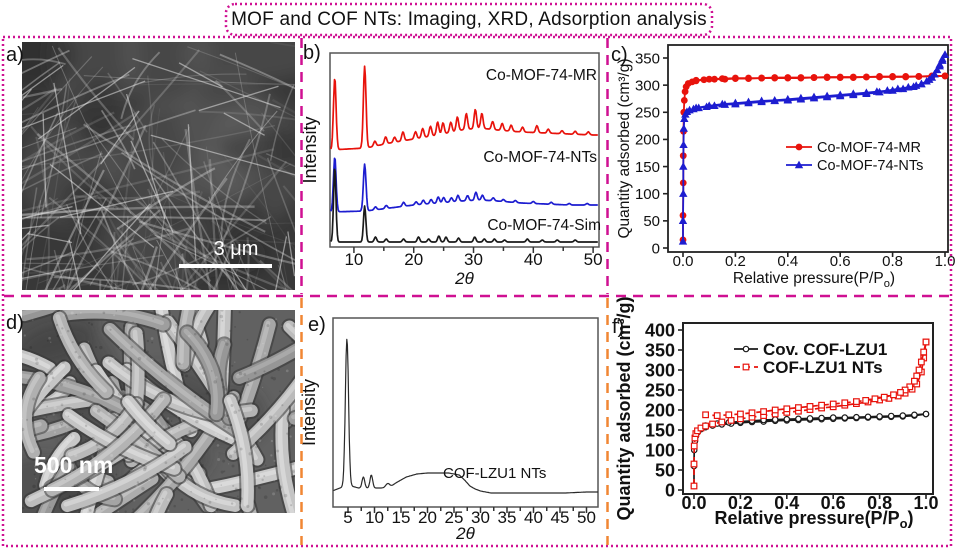 Image resolution: width=955 pixels, height=551 pixels. What do you see at coordinates (618, 327) in the screenshot?
I see `panel-label-f: f)` at bounding box center [618, 327].